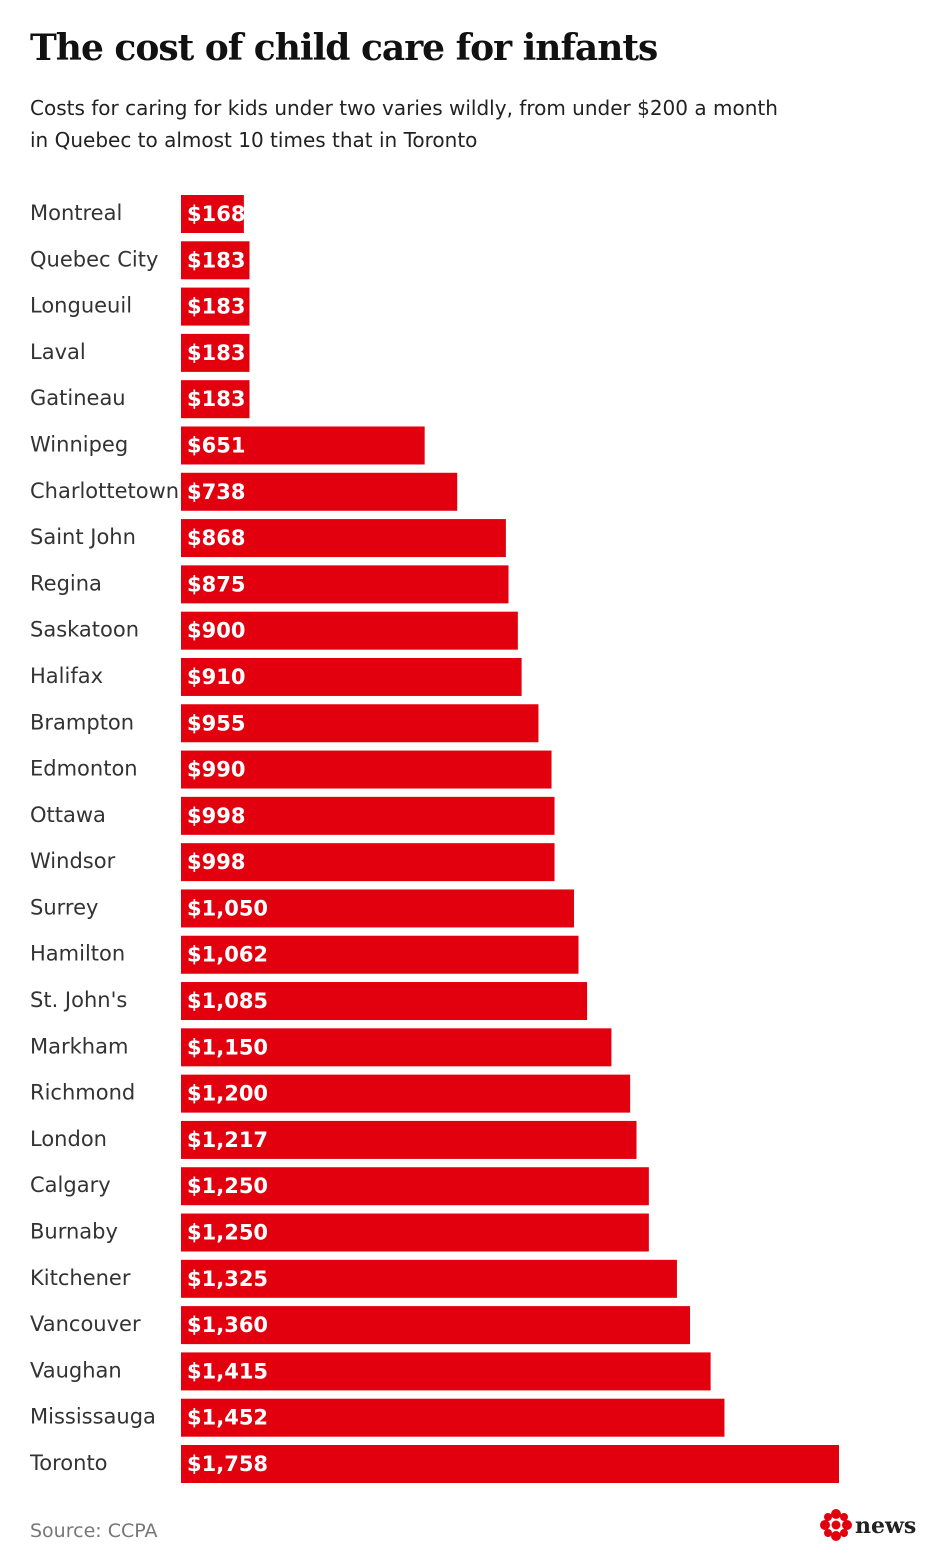  I want to click on value-label: $1,062, so click(227, 955).